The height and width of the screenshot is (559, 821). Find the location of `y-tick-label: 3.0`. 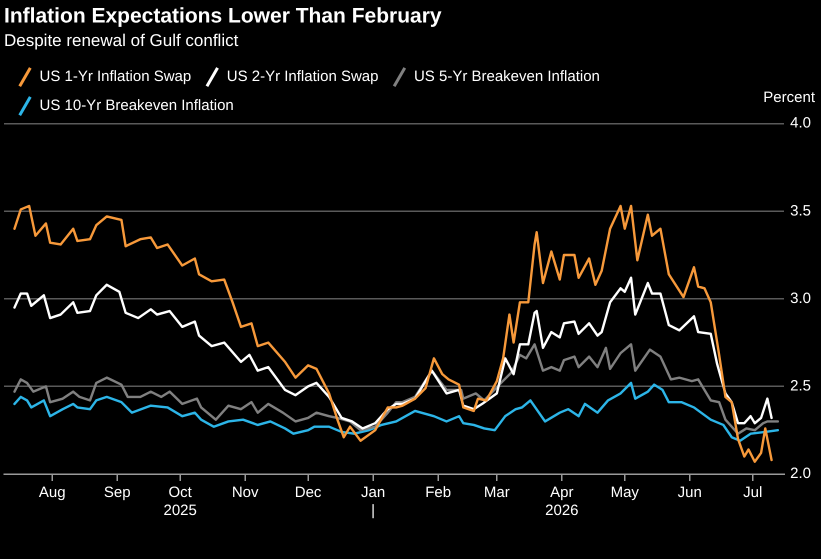

y-tick-label: 3.0 is located at coordinates (801, 298).